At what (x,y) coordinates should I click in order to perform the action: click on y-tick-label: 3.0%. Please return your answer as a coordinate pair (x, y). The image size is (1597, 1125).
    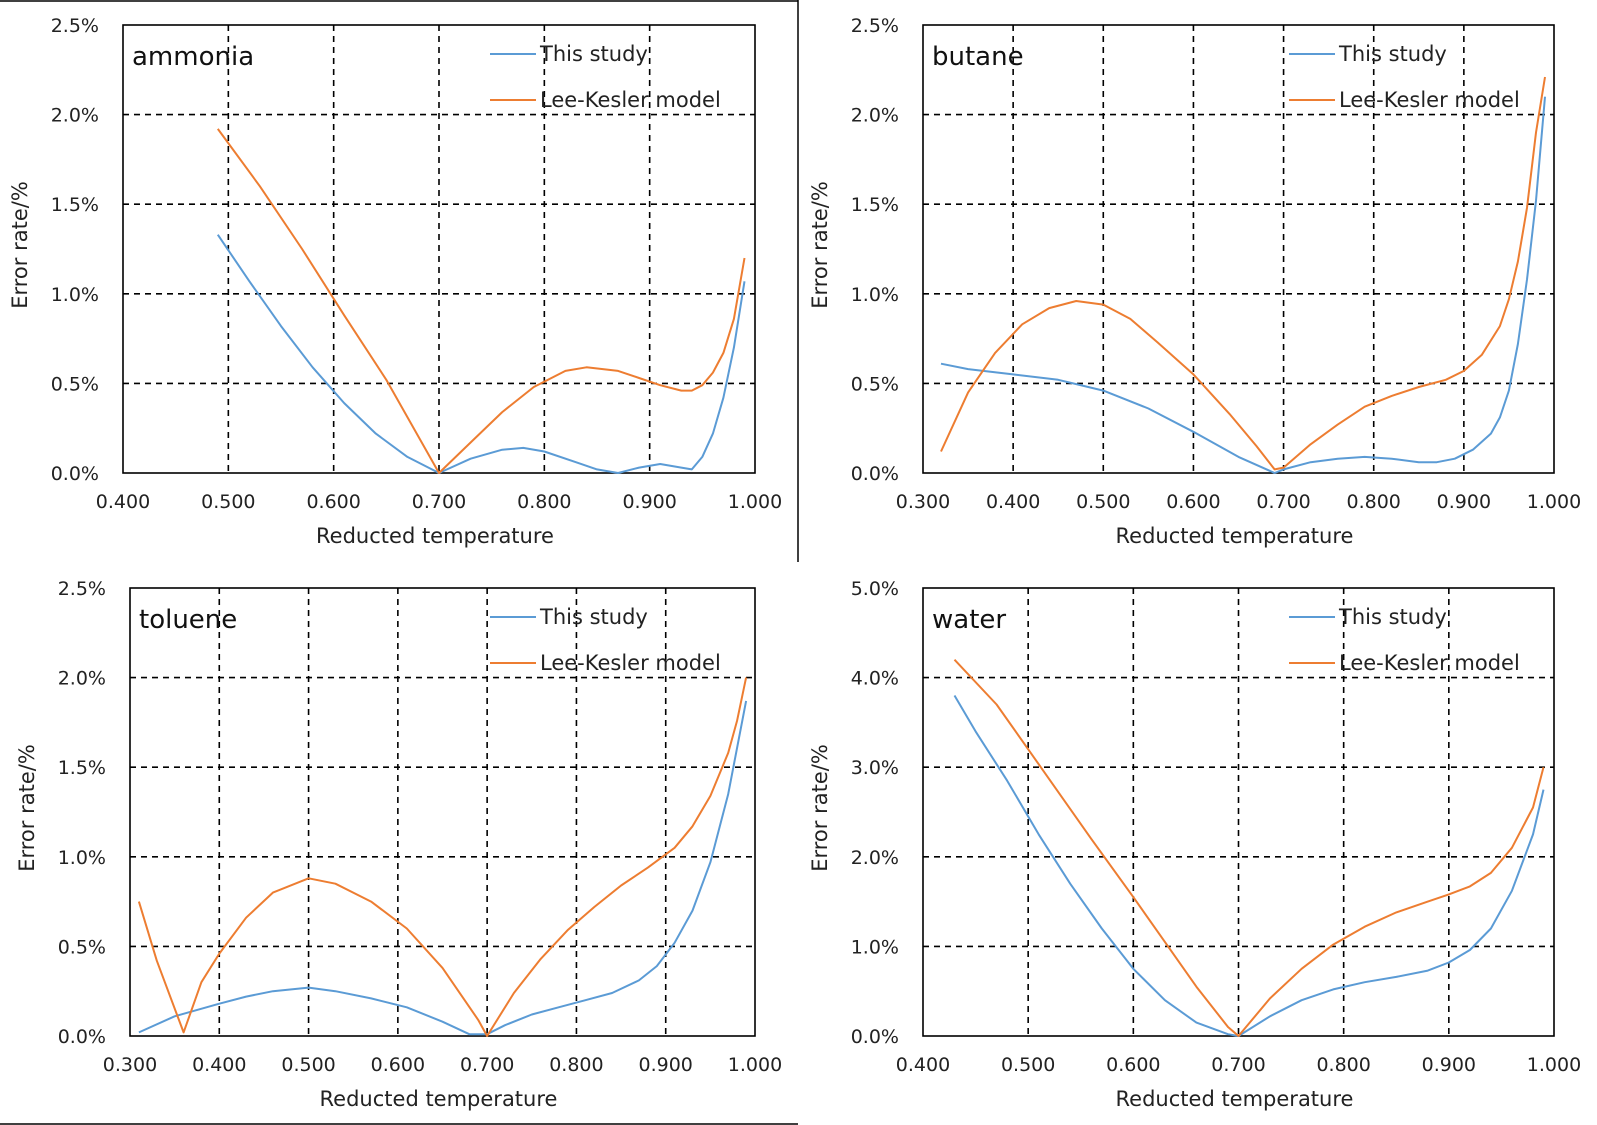
    Looking at the image, I should click on (875, 768).